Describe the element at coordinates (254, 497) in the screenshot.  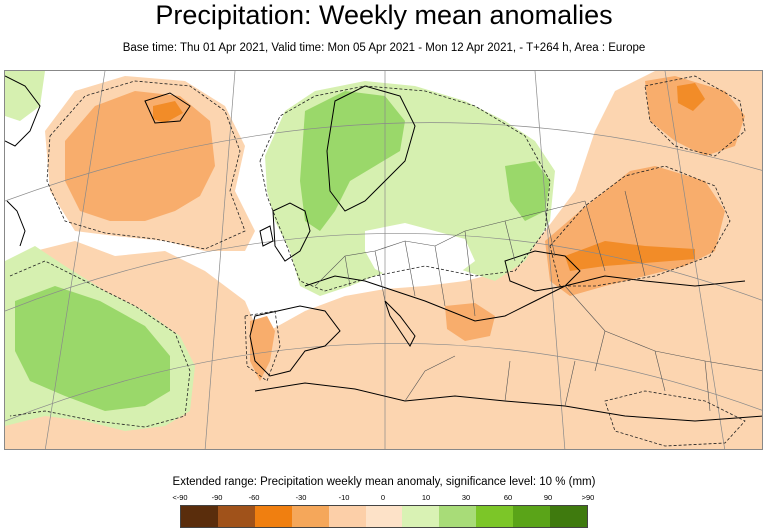
I see `legend-tick: -60` at that location.